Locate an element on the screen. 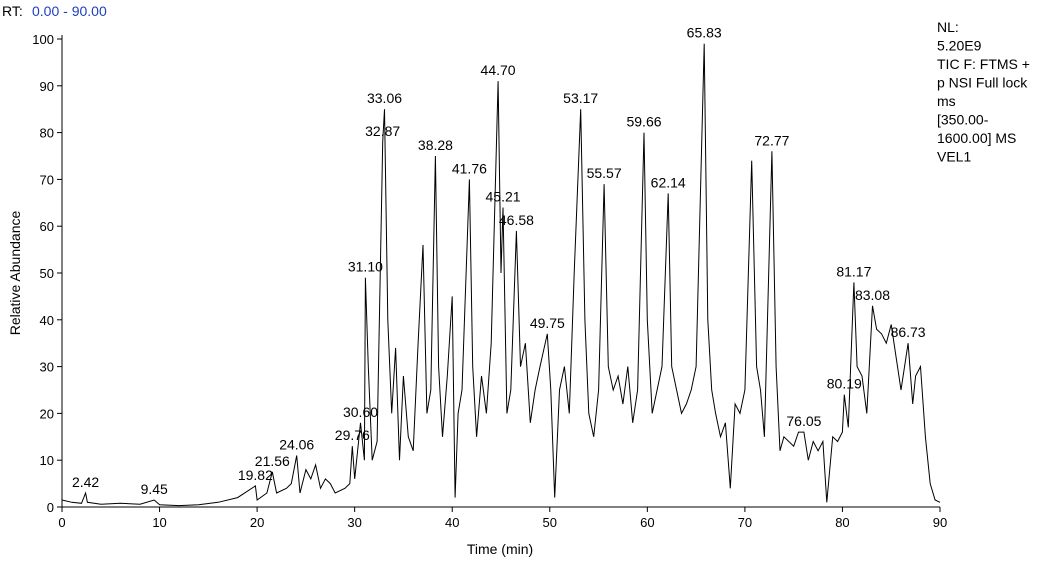  y-tick-label: 80 is located at coordinates (47, 133).